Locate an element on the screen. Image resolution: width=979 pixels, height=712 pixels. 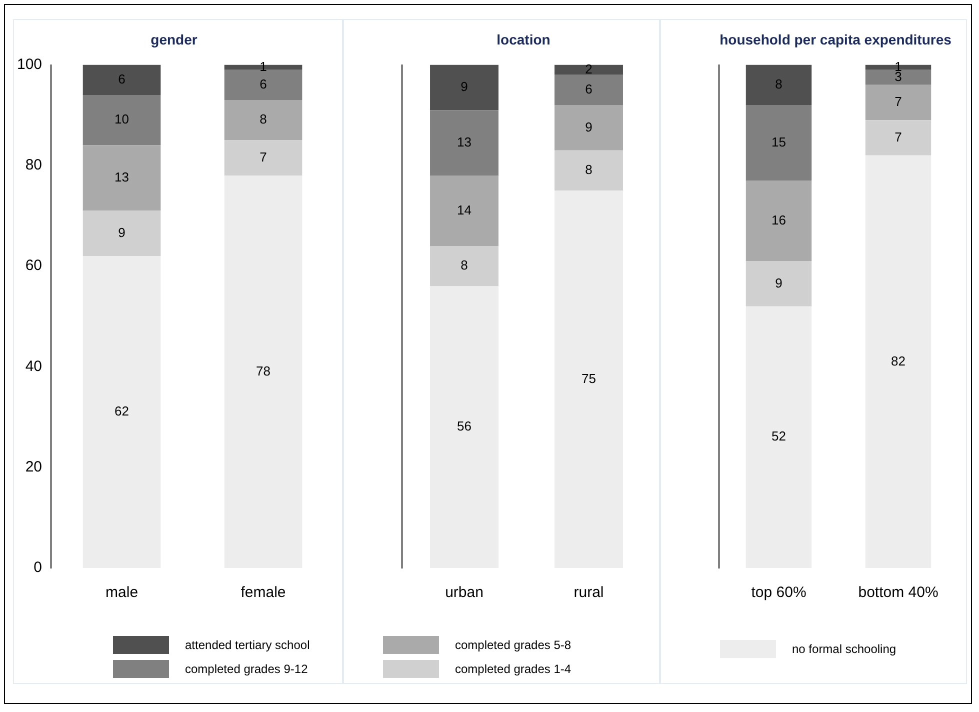
data-label: 2 is located at coordinates (588, 68).